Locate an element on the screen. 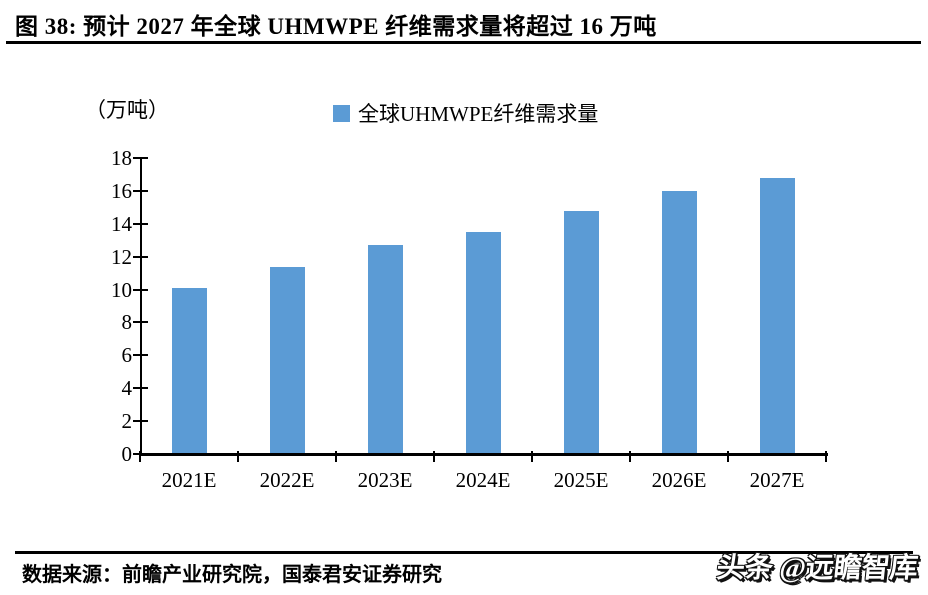 The image size is (928, 595). x-tick-label-2021E: 2021E is located at coordinates (189, 480).